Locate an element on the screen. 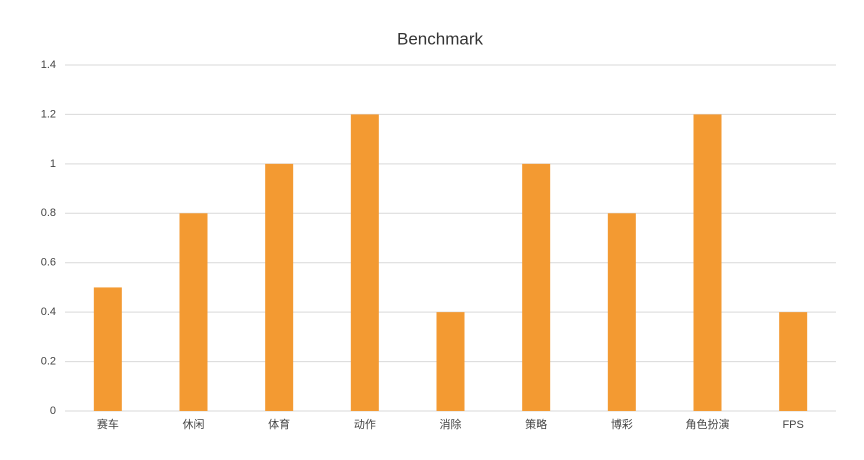 This screenshot has width=864, height=460. x-tick-label: 休闲 is located at coordinates (194, 424).